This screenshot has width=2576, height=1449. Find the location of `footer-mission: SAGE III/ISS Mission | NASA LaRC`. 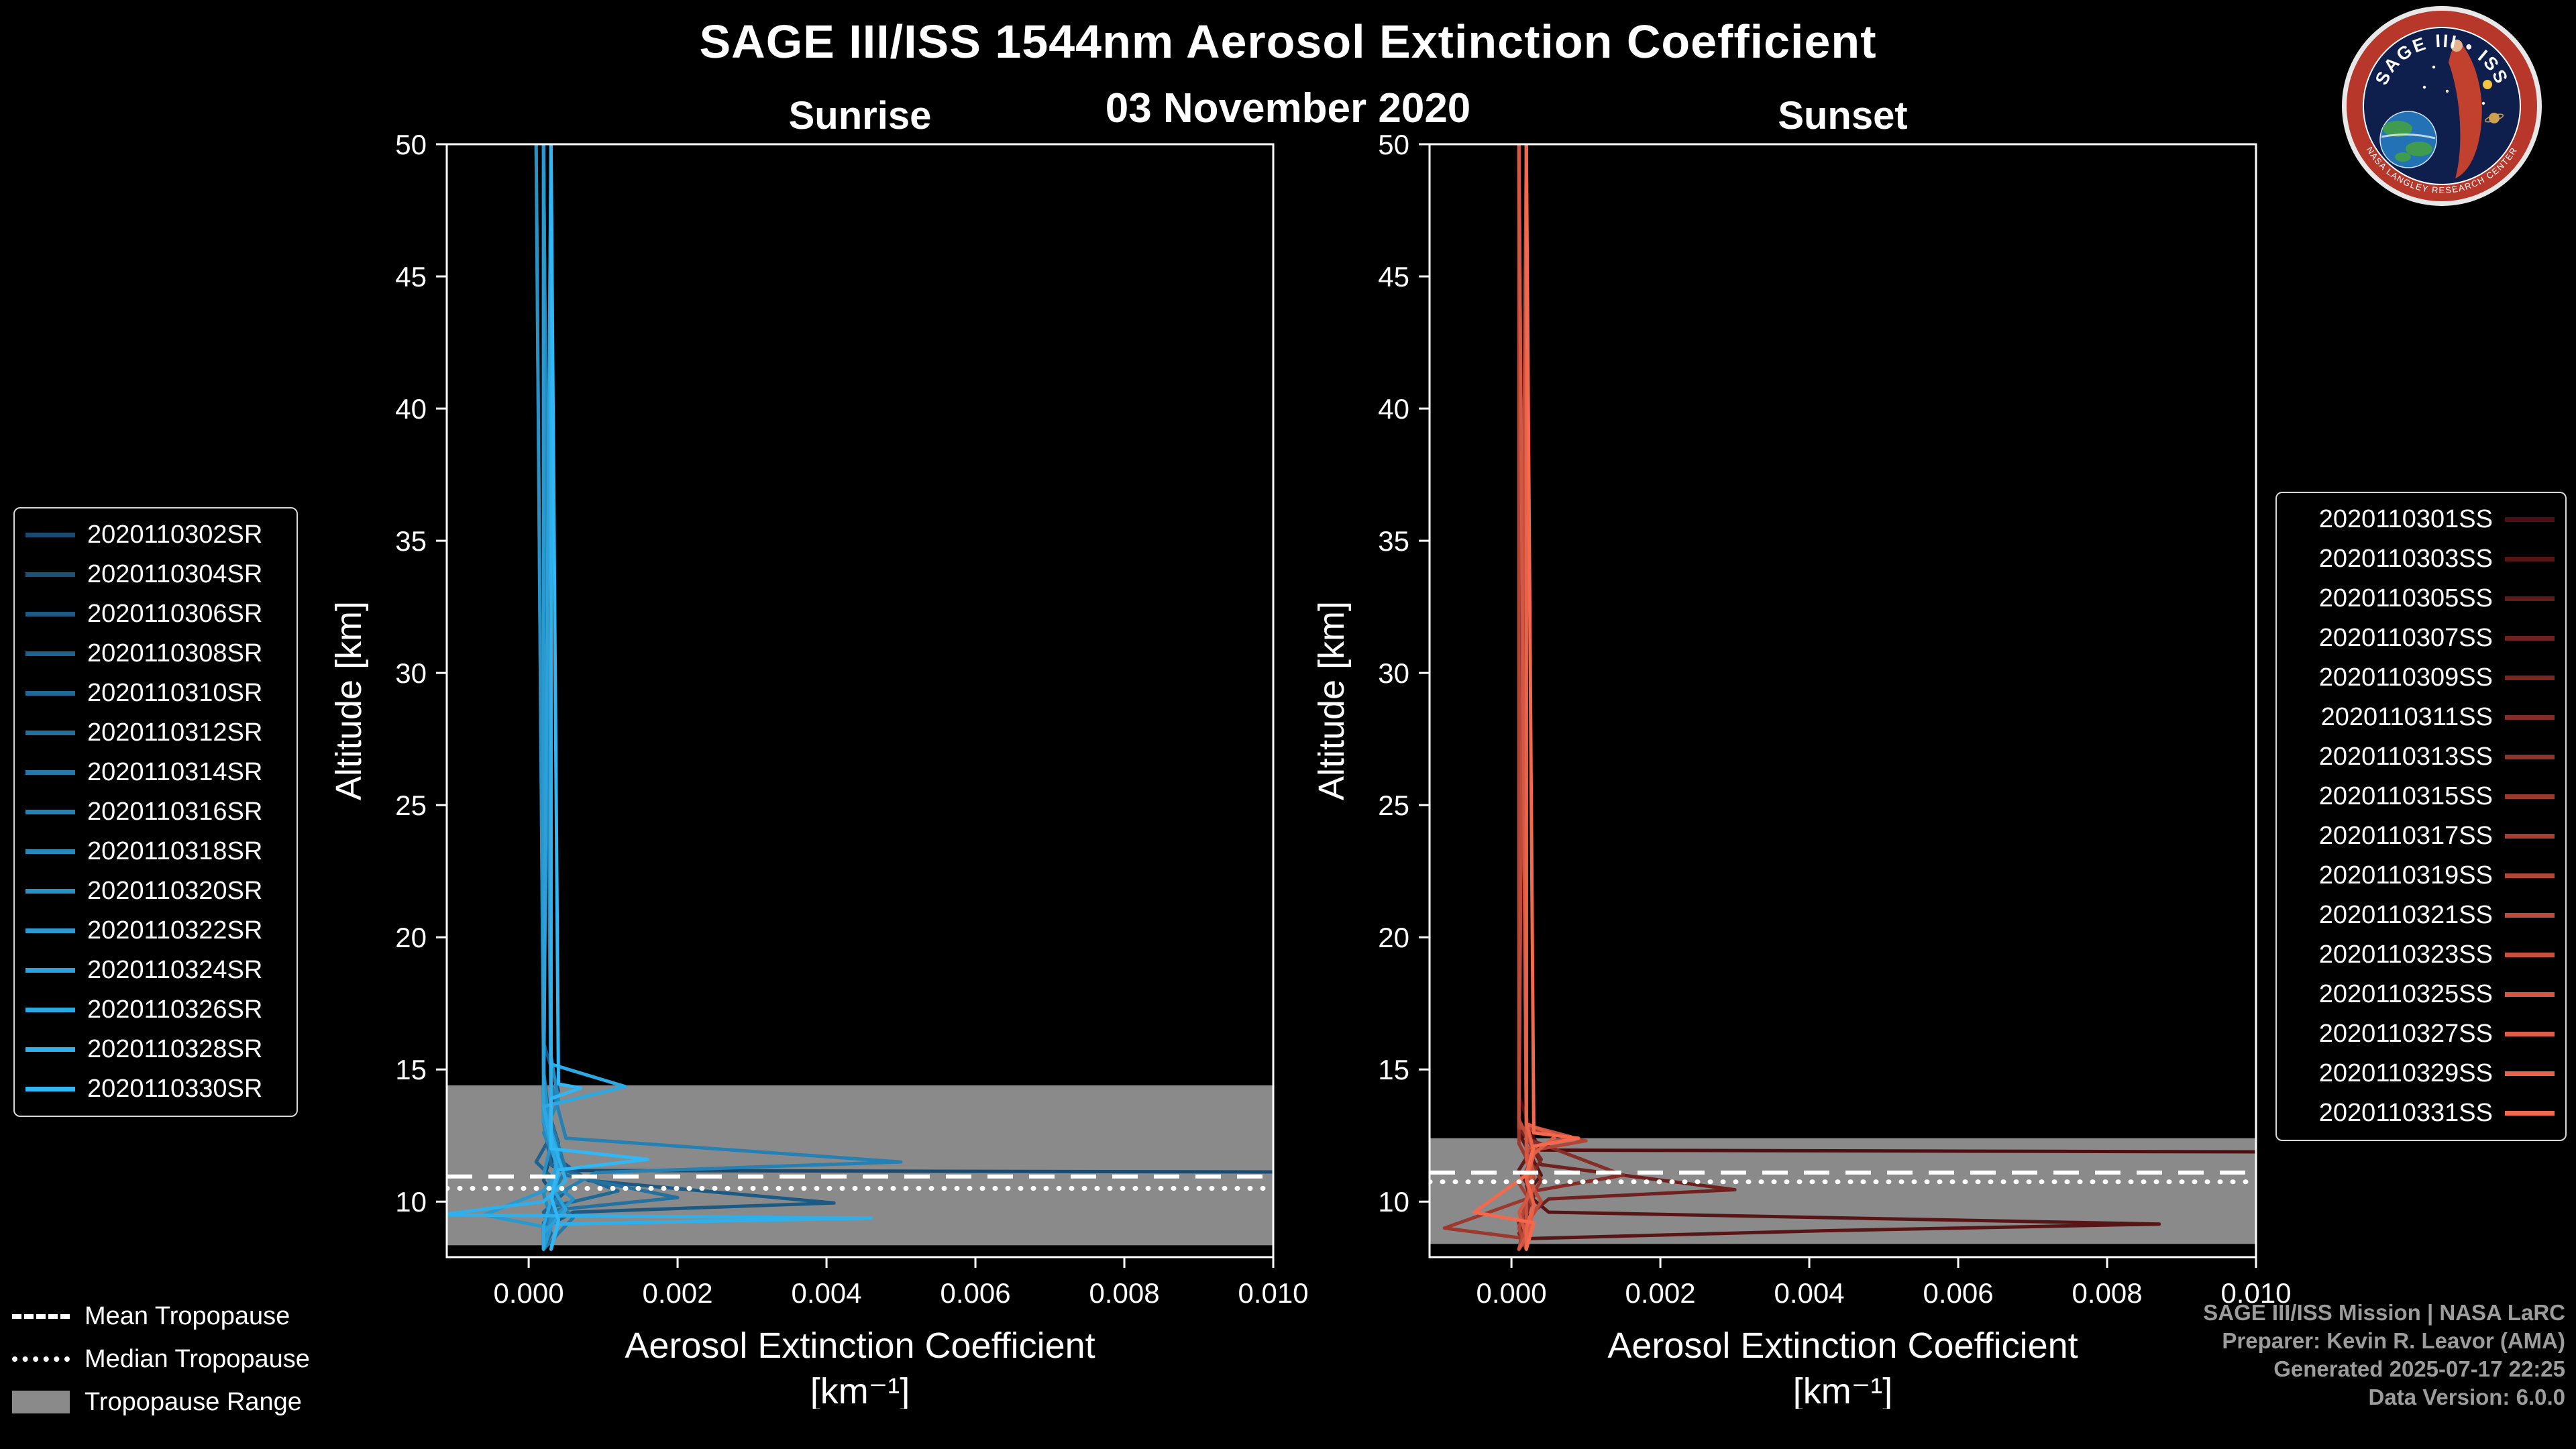

footer-mission: SAGE III/ISS Mission | NASA LaRC is located at coordinates (2384, 1312).